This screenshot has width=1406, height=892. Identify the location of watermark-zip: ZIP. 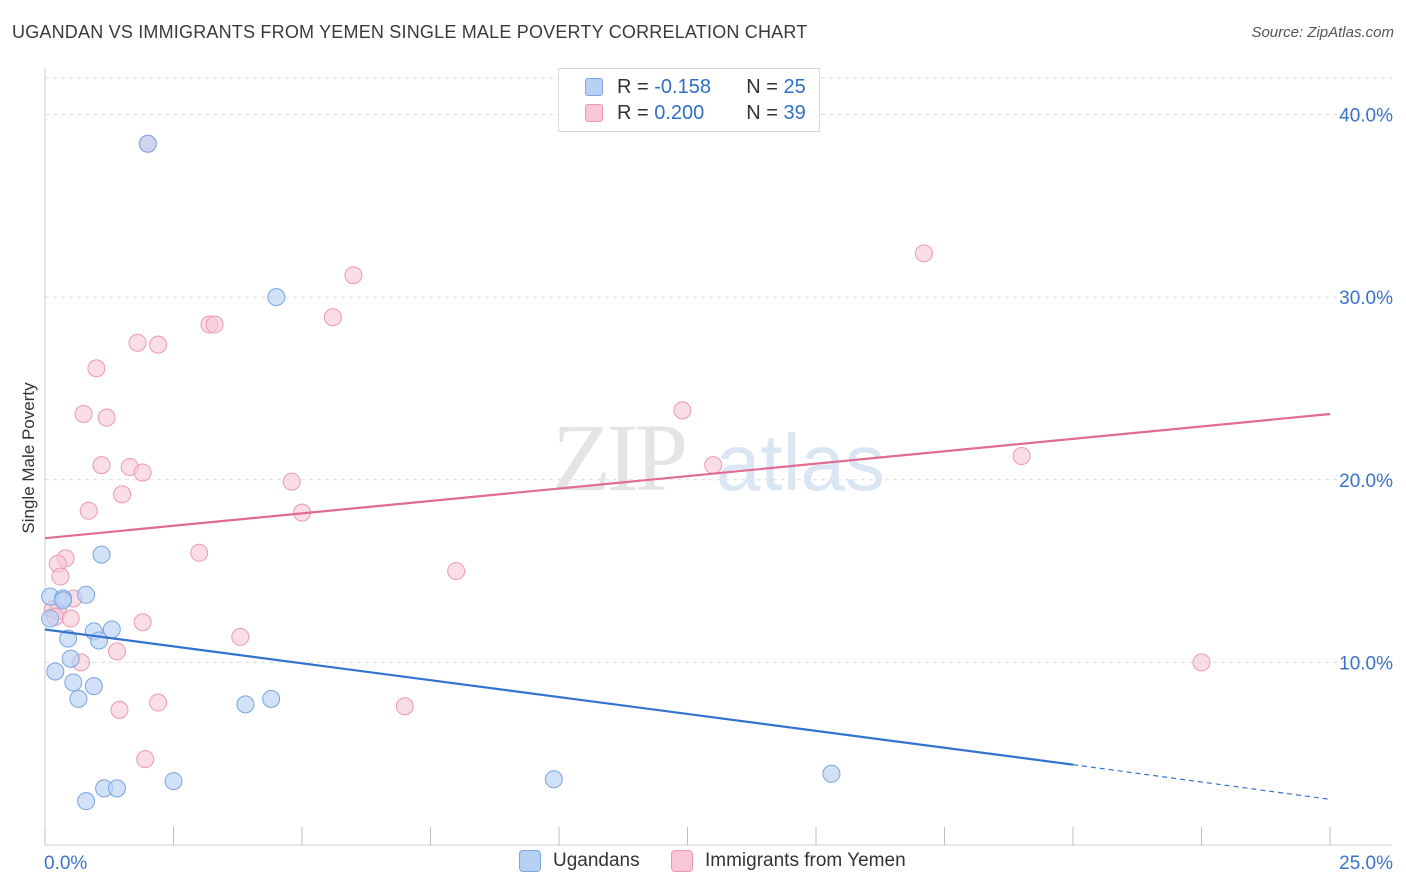
(618, 457).